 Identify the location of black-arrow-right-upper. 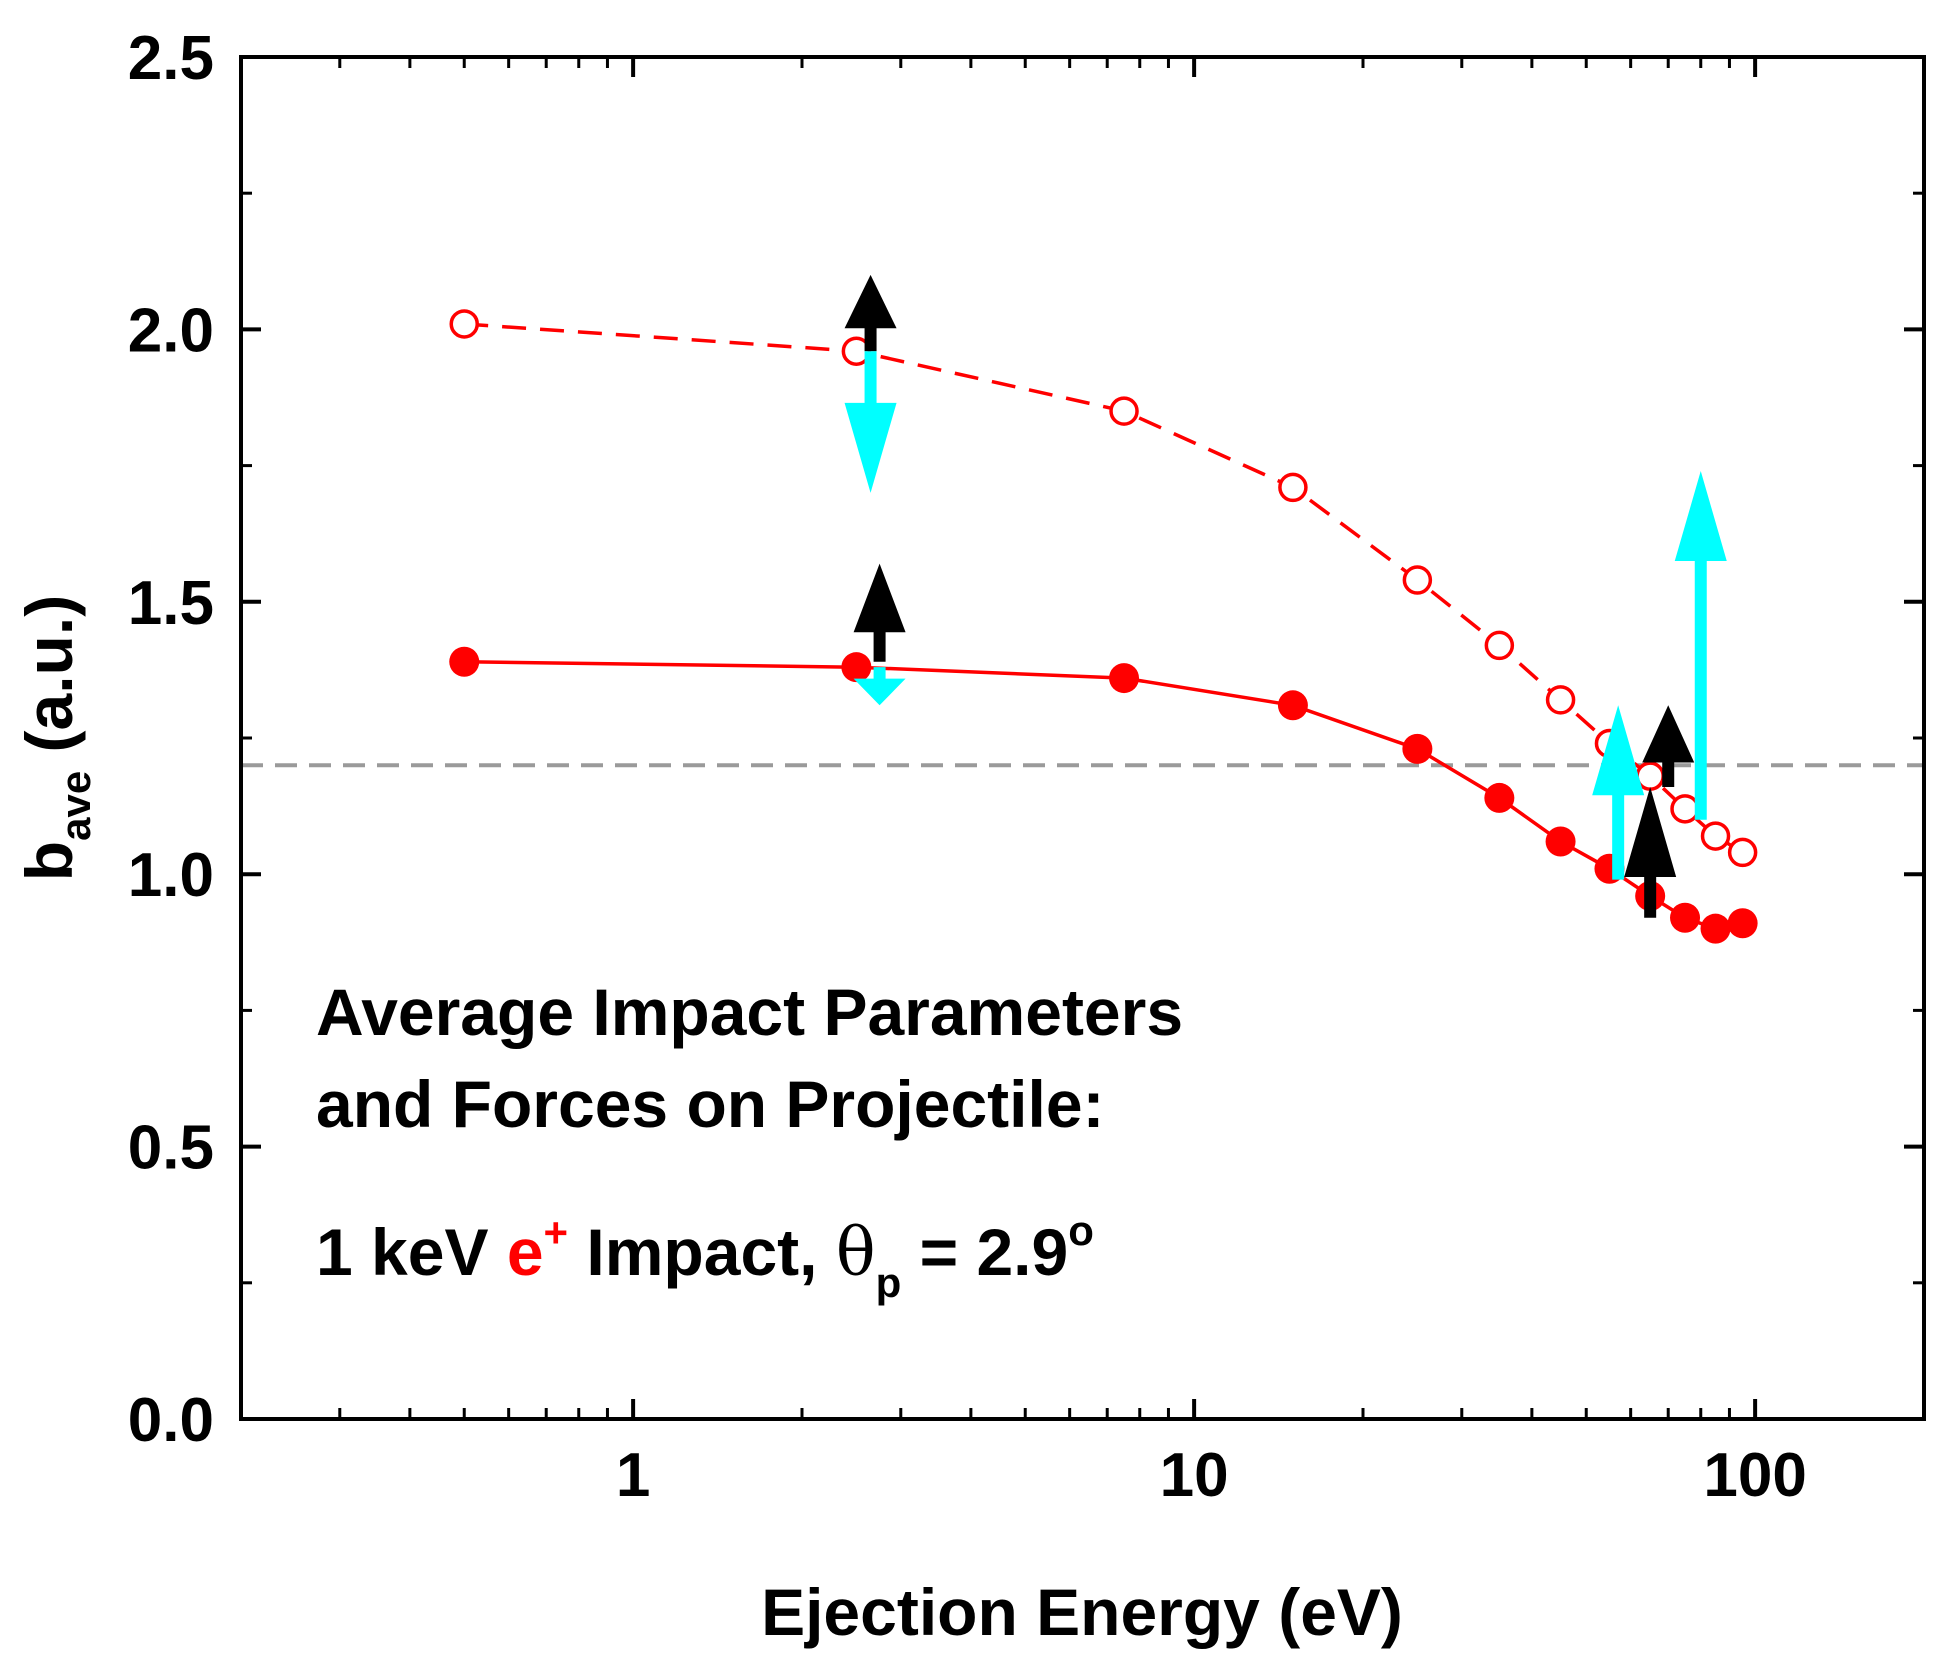
(1668, 746).